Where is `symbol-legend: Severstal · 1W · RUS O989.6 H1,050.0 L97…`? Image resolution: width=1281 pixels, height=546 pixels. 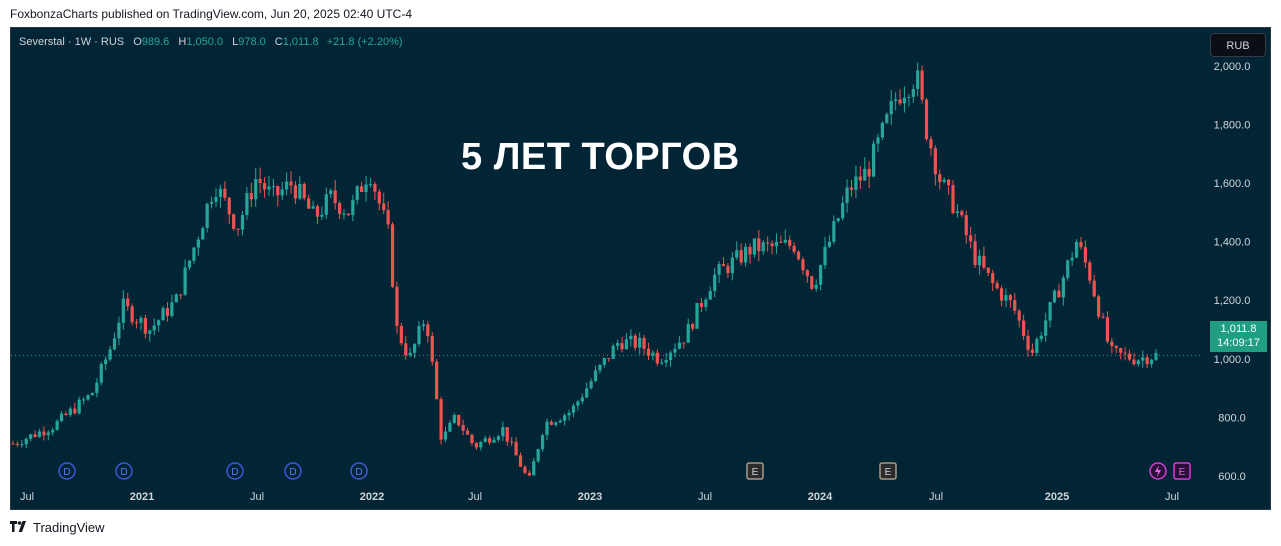 symbol-legend: Severstal · 1W · RUS O989.6 H1,050.0 L97… is located at coordinates (211, 42).